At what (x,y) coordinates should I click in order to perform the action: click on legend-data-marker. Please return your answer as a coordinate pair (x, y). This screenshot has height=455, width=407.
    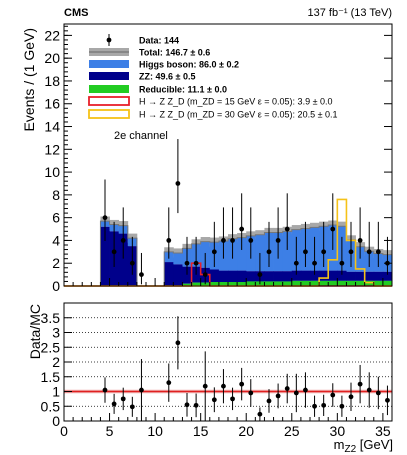
    Looking at the image, I should click on (109, 40).